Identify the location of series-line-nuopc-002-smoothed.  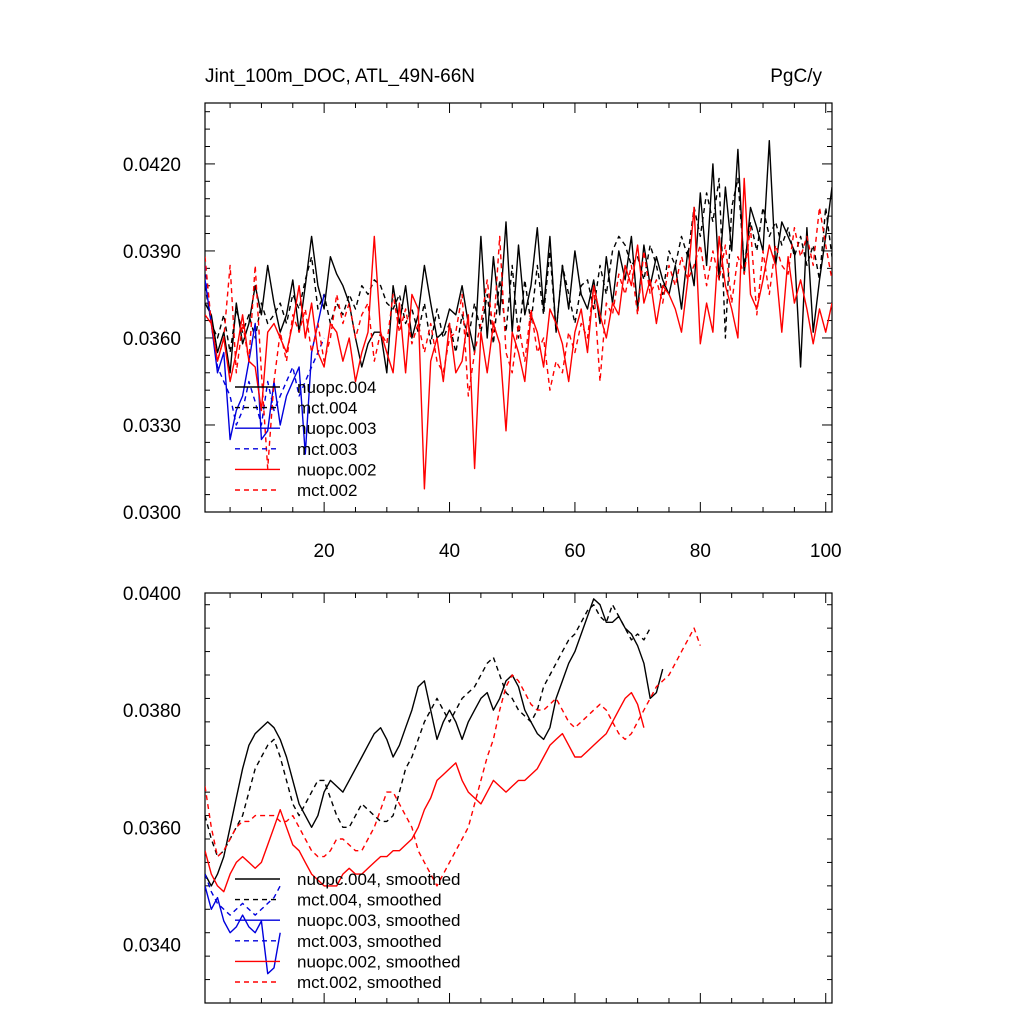
(425, 792).